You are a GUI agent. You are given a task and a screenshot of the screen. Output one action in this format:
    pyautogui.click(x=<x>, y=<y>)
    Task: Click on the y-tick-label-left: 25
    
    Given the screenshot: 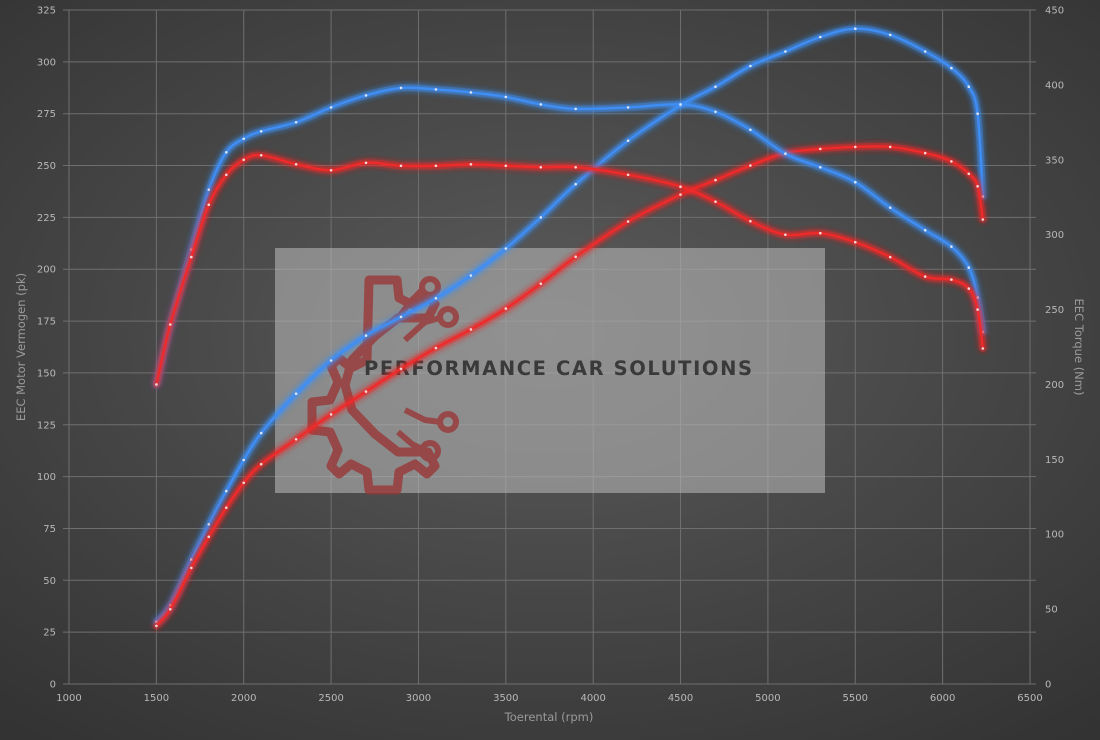 What is the action you would take?
    pyautogui.click(x=49, y=633)
    